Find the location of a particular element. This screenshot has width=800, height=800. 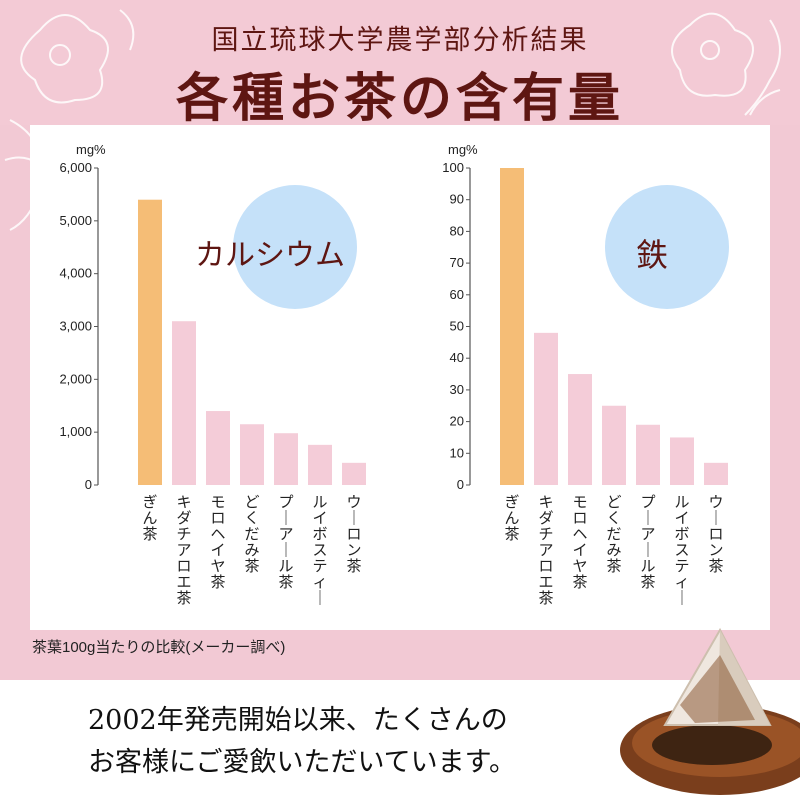

flower-decoration-right-icon is located at coordinates (726, 64).